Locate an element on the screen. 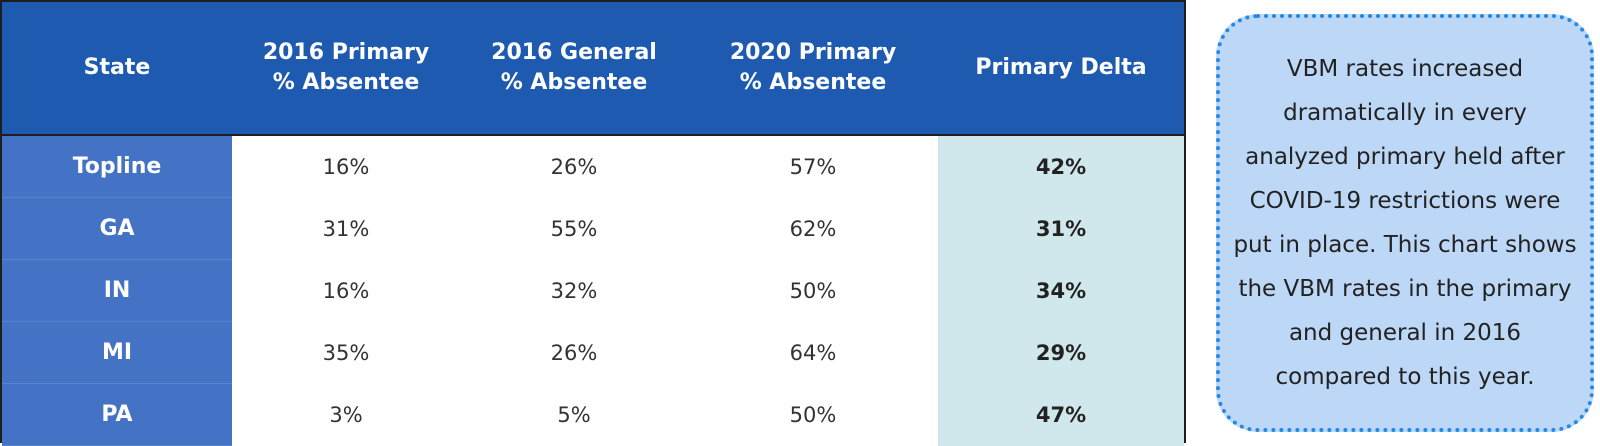 The height and width of the screenshot is (446, 1600). cell-primary-delta: 42% is located at coordinates (1061, 166).